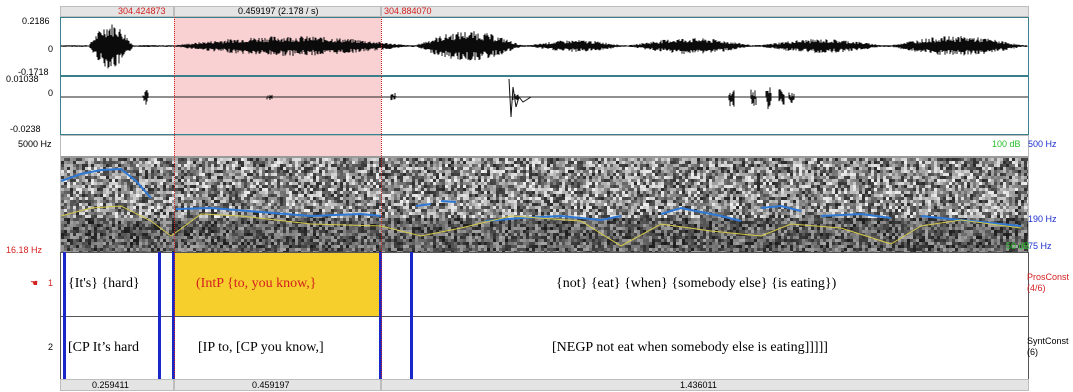  I want to click on top-time-bar-left, so click(117, 11).